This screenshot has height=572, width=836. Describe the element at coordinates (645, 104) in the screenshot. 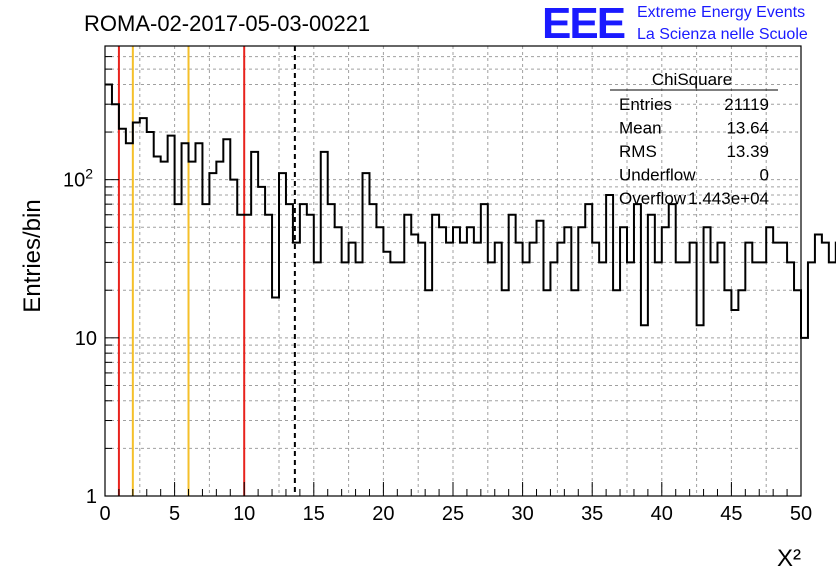

I see `stats-label: Entries` at that location.